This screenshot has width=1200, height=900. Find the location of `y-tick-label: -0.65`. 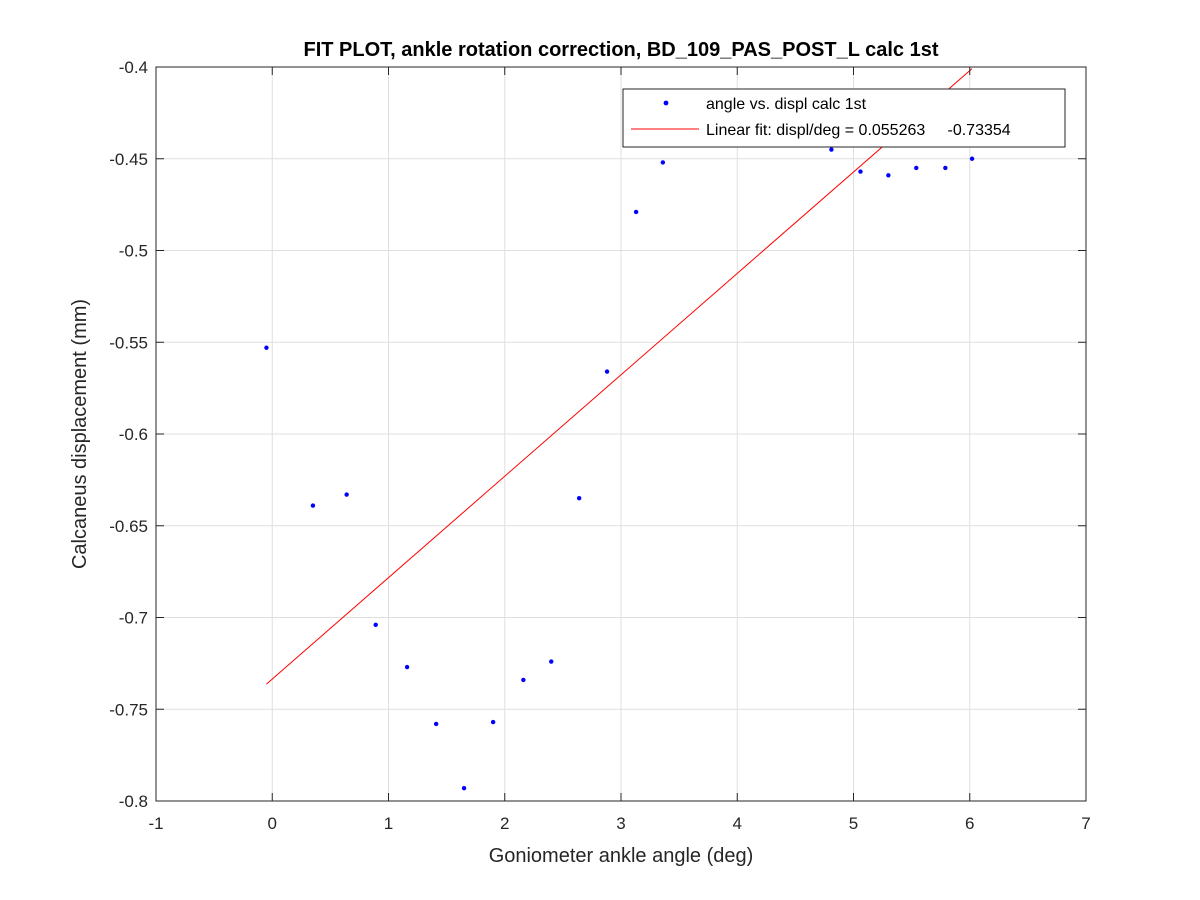

y-tick-label: -0.65 is located at coordinates (128, 526).